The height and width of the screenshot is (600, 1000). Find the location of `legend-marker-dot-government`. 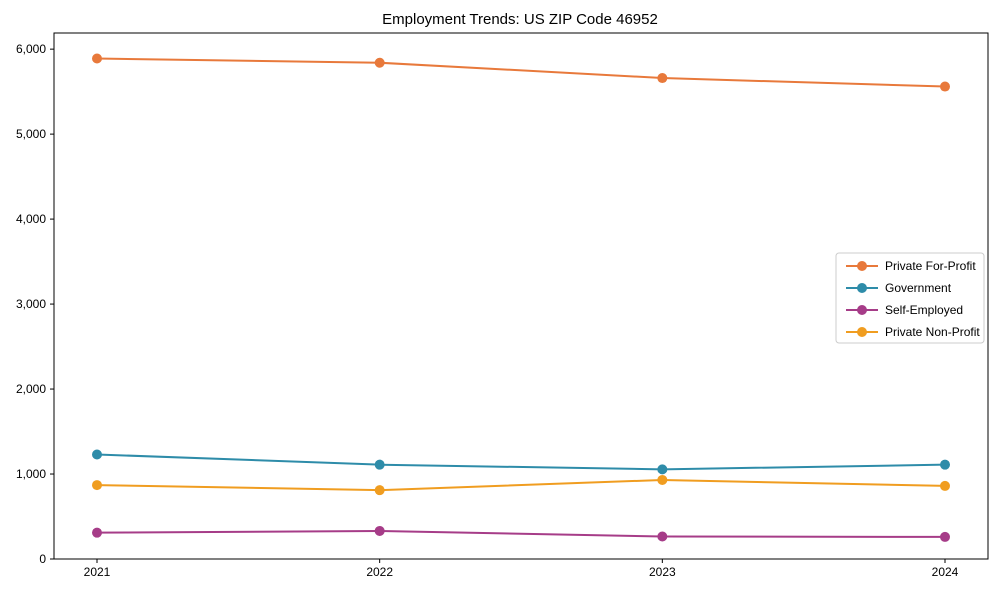

legend-marker-dot-government is located at coordinates (862, 288).